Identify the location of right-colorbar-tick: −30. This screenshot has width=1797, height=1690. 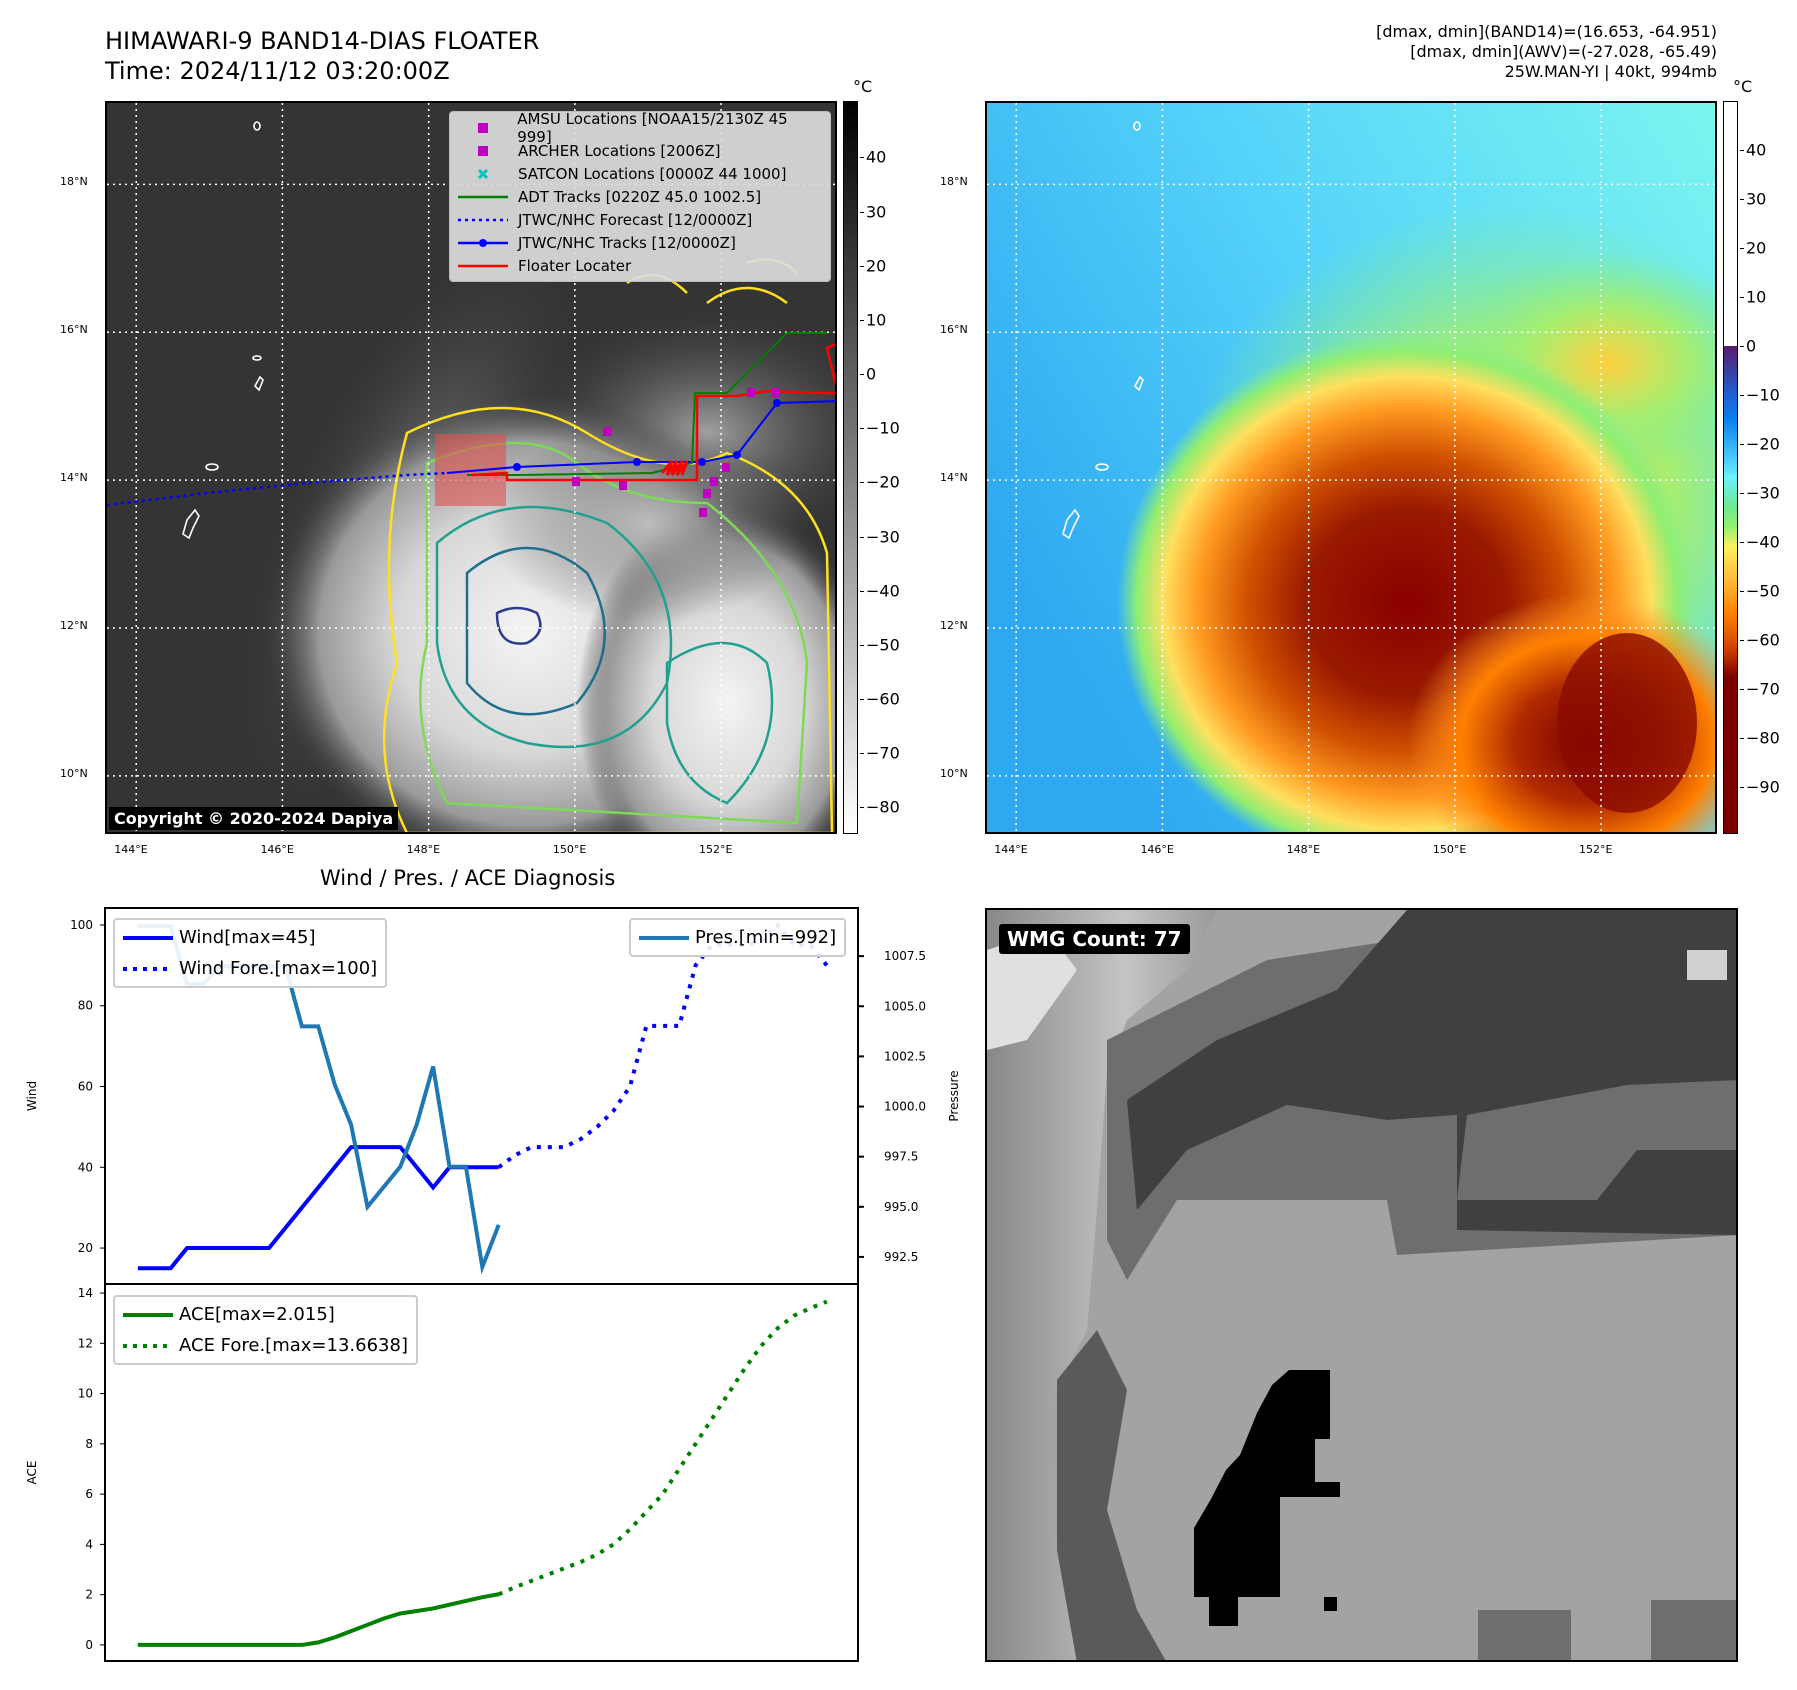
(1763, 493).